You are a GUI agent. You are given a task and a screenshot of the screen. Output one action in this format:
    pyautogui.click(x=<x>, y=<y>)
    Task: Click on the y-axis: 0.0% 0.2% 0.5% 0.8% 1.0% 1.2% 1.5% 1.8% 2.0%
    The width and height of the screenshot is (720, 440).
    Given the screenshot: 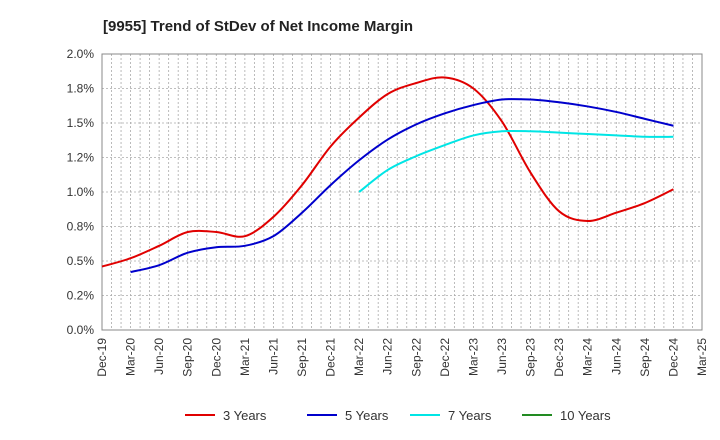 What is the action you would take?
    pyautogui.click(x=81, y=192)
    